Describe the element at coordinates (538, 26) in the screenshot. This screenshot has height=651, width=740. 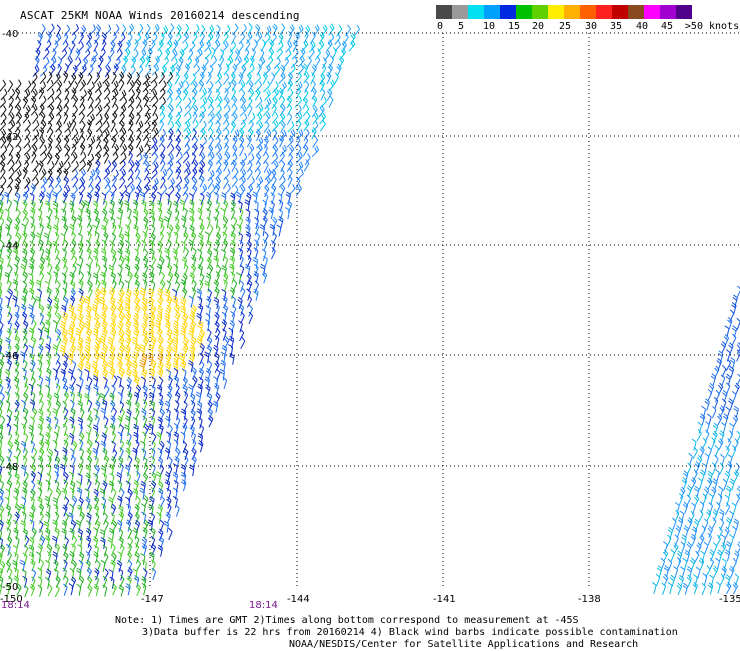
I see `legend-label-20: 20` at that location.